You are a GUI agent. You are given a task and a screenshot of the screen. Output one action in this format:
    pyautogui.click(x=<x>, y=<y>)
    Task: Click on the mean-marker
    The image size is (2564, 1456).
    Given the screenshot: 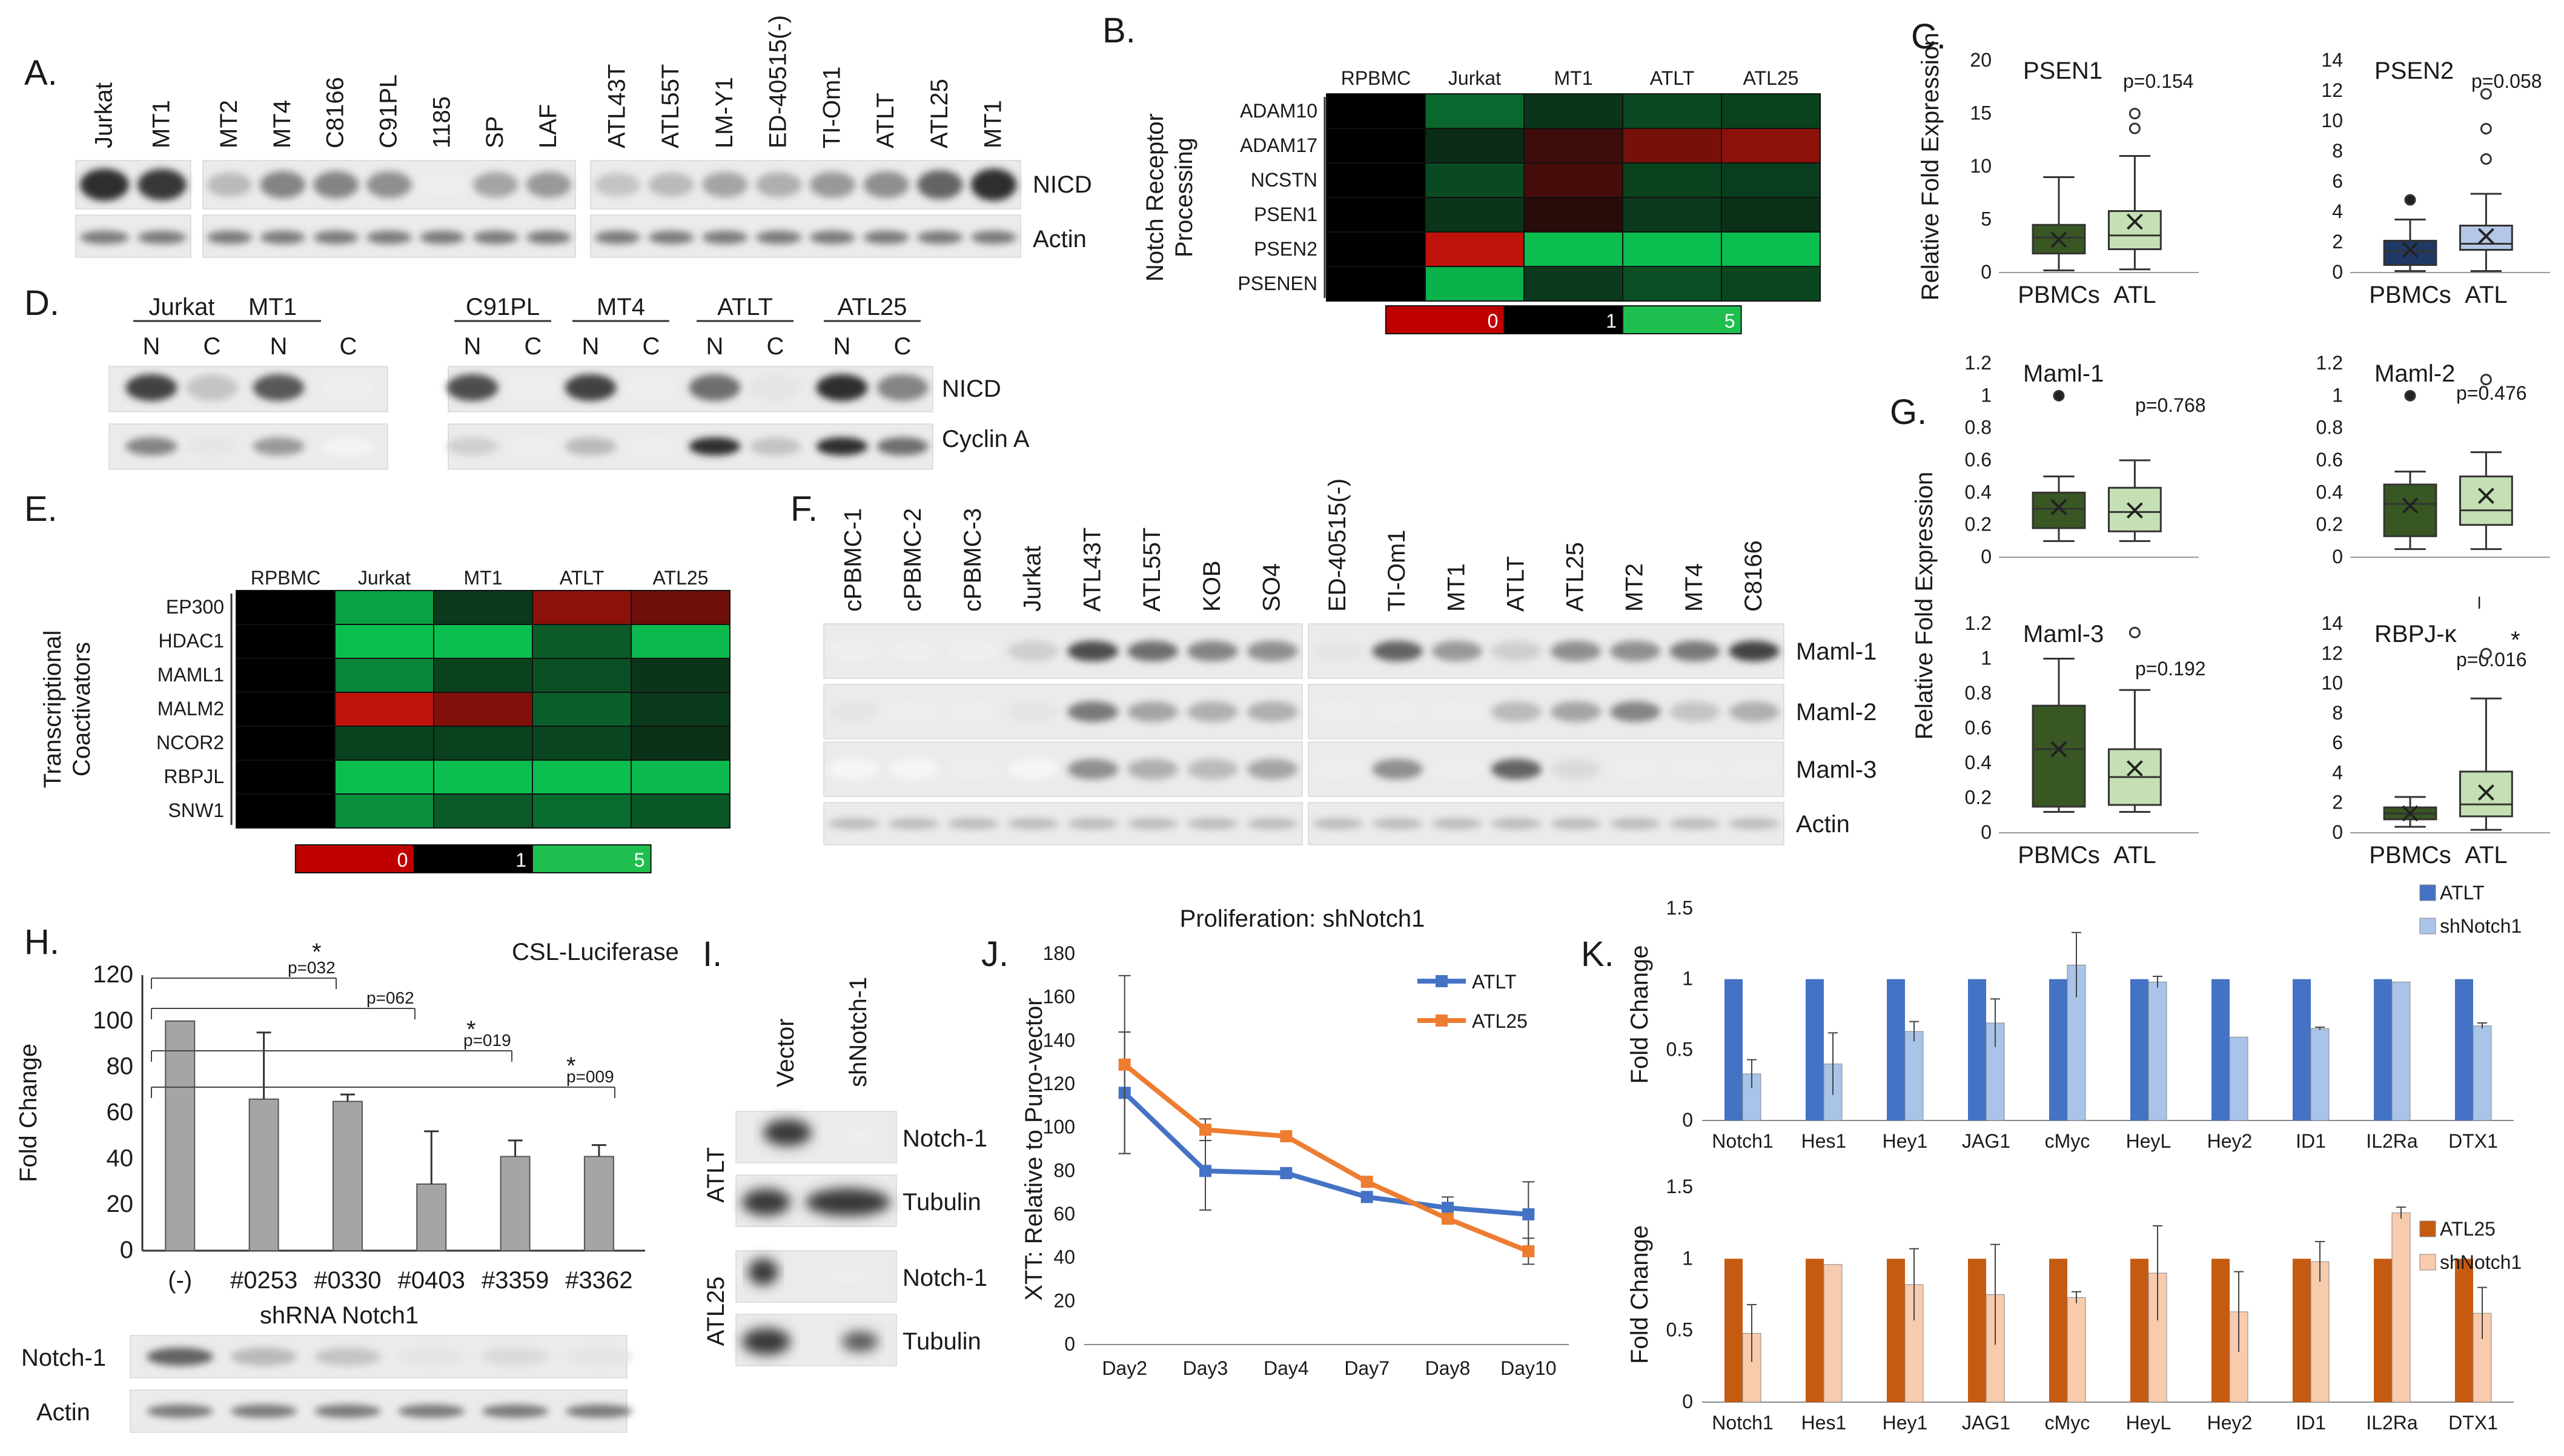 What is the action you would take?
    pyautogui.click(x=2134, y=221)
    